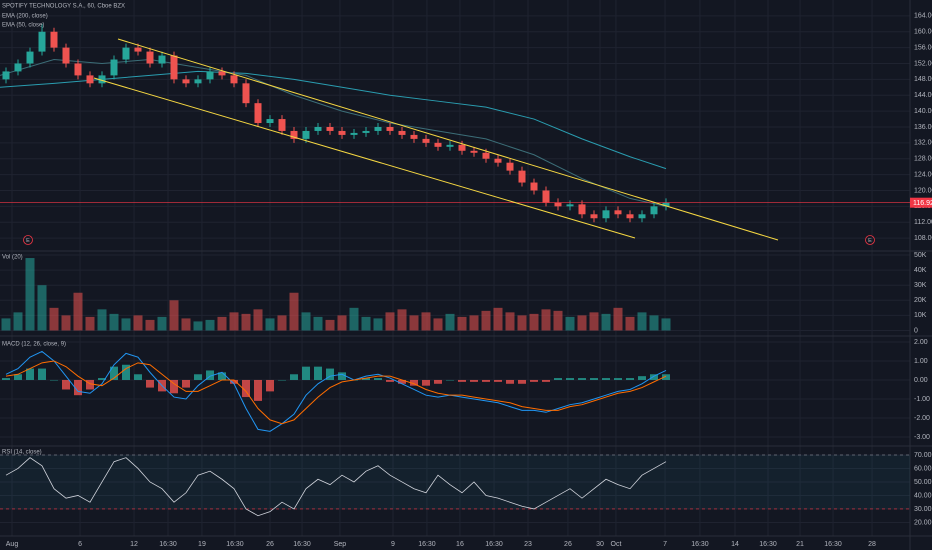 The width and height of the screenshot is (932, 550). Describe the element at coordinates (336, 487) in the screenshot. I see `rsi-line` at that location.